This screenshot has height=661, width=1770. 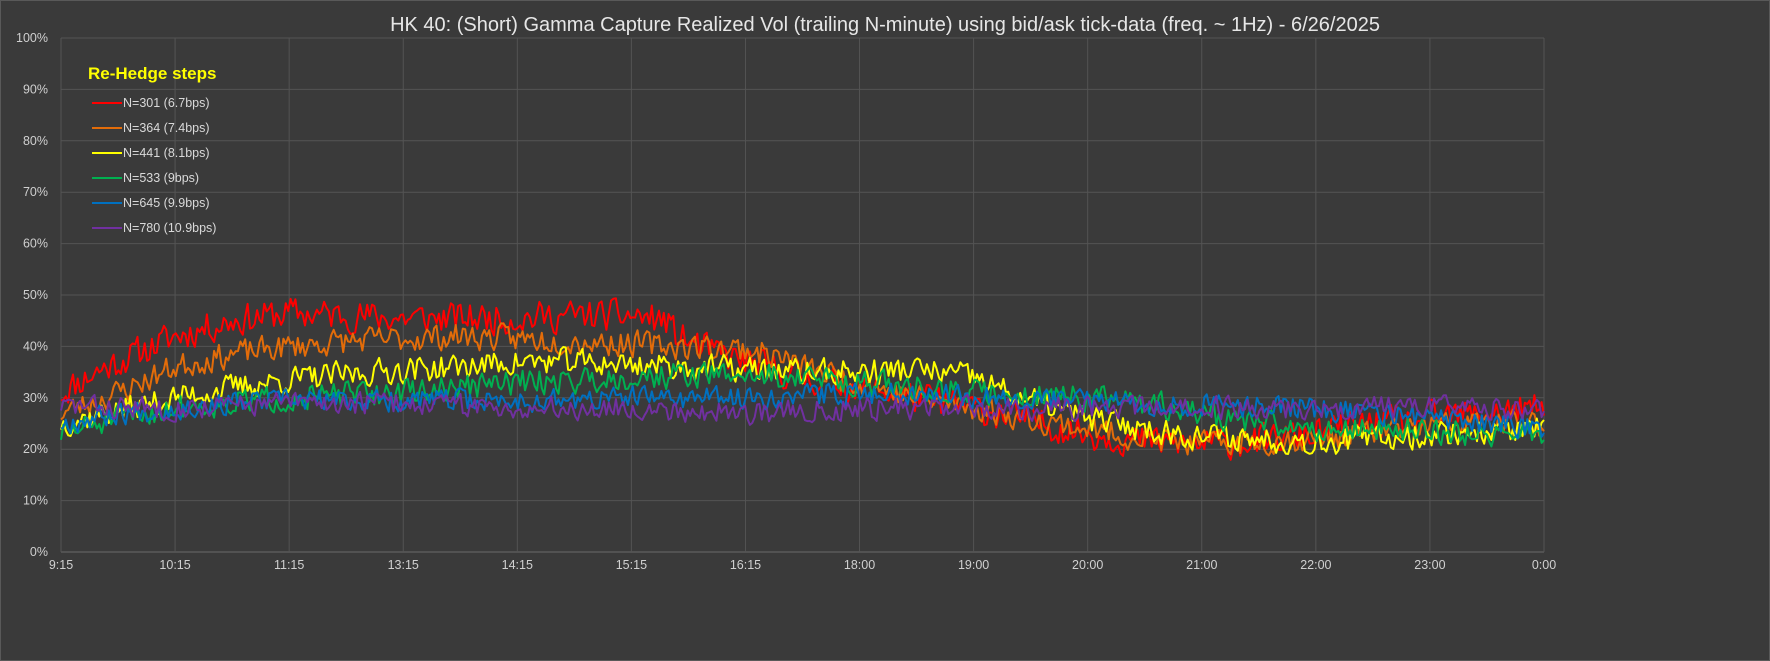 I want to click on legend-label: N=301 (6.7bps), so click(x=166, y=103).